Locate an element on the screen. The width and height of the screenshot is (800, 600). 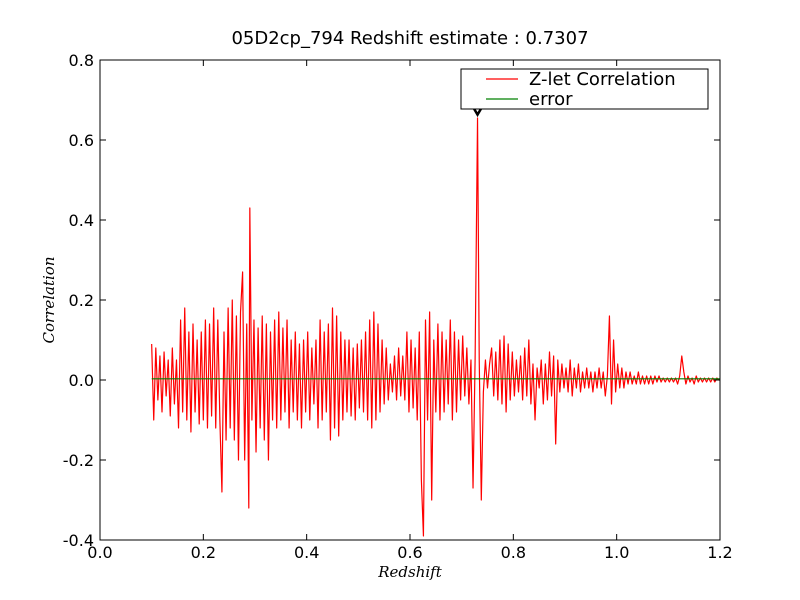
legend-label-z-let-correlation: Z-let Correlation is located at coordinates (602, 79).